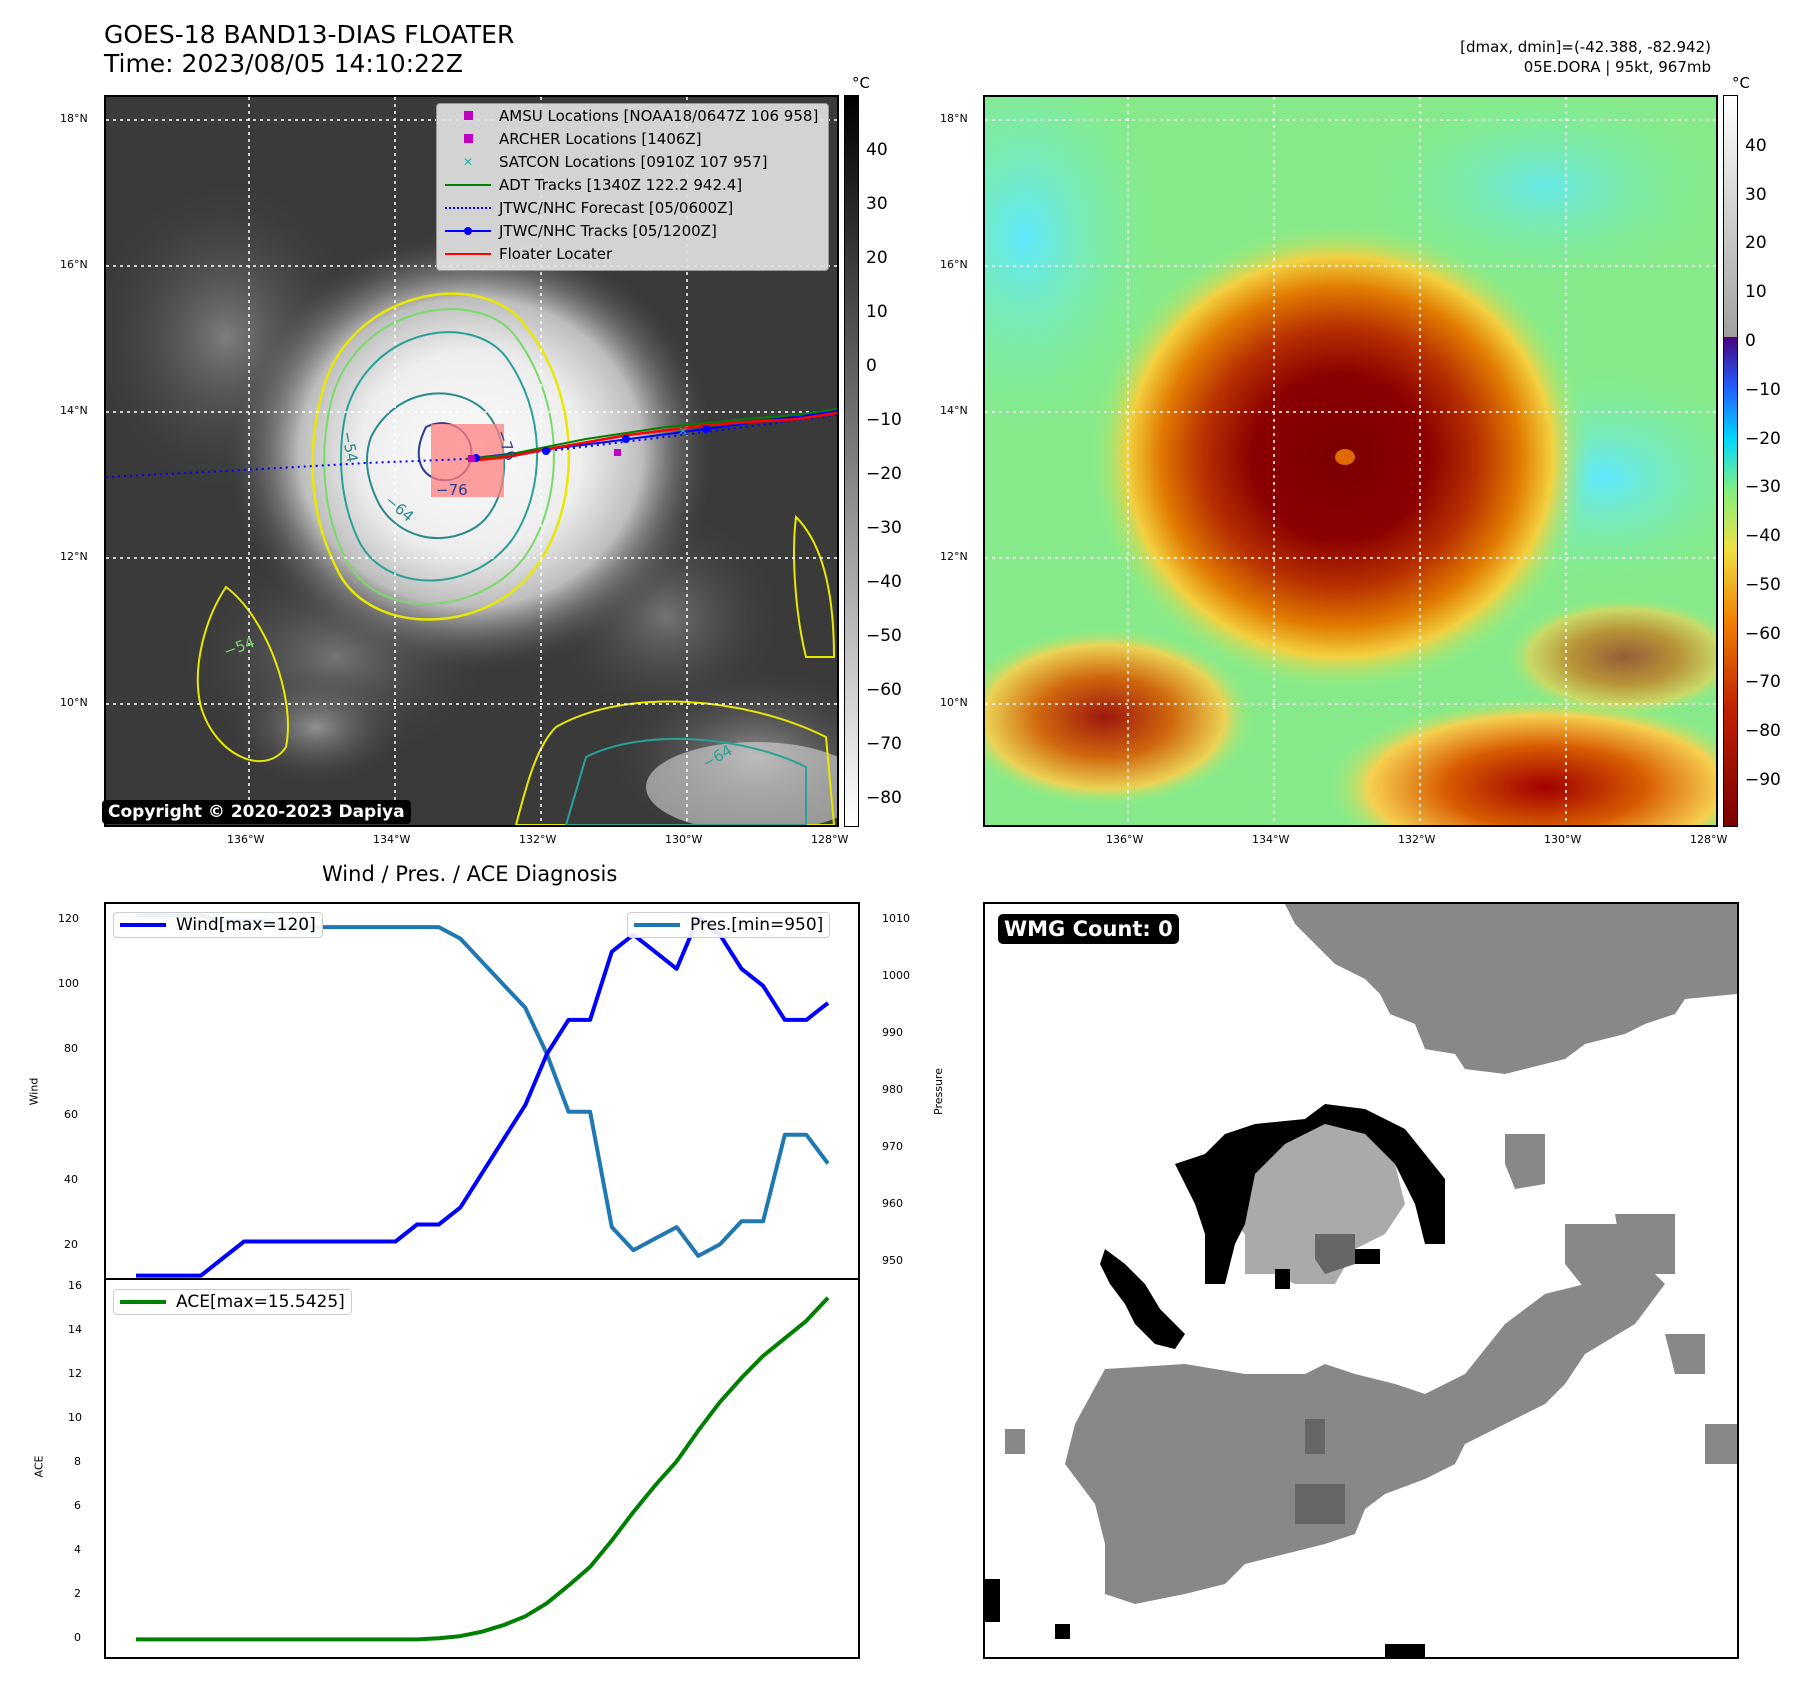  I want to click on legend-item-forecast: JTWC/NHC Forecast [05/0600Z], so click(632, 207).